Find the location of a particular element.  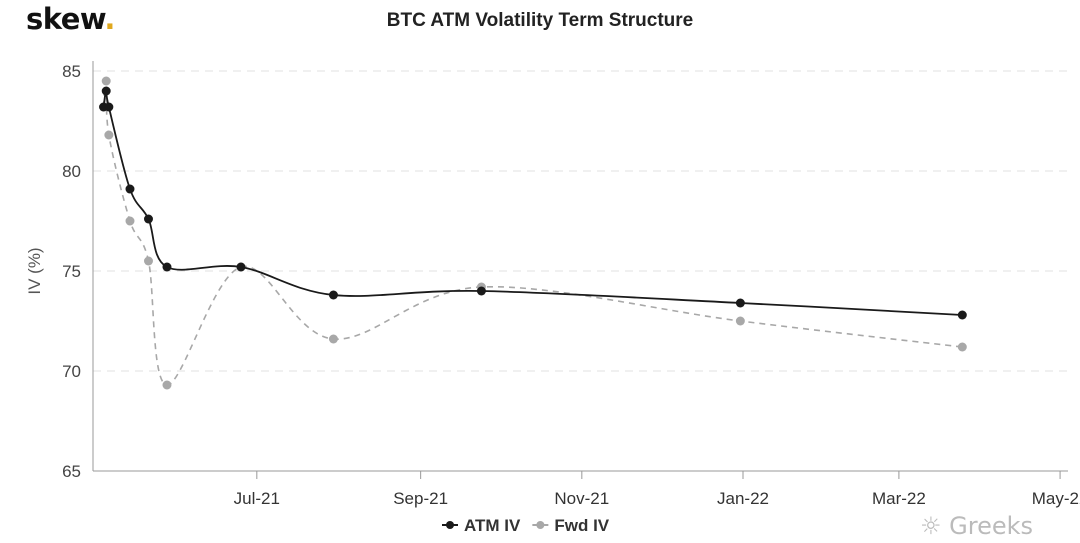

watermark: ☼ Greeks is located at coordinates (976, 526).